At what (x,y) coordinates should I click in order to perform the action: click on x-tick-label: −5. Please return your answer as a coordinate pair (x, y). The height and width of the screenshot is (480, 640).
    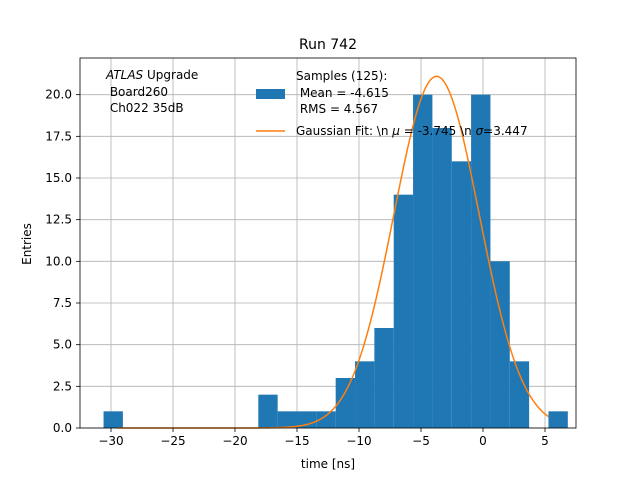
    Looking at the image, I should click on (421, 441).